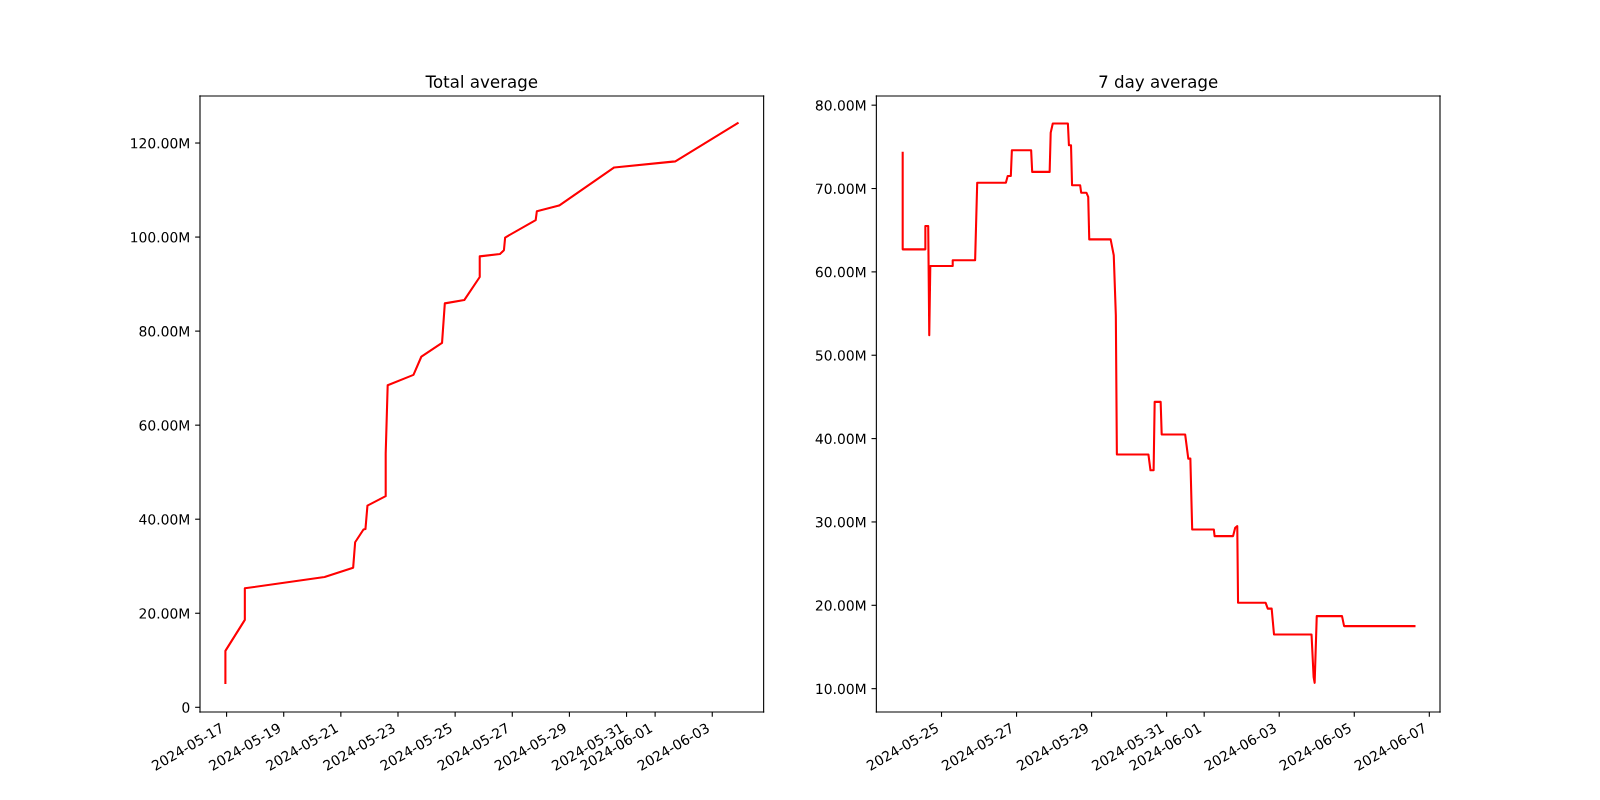  I want to click on y-tick-label: 120.00M, so click(160, 143).